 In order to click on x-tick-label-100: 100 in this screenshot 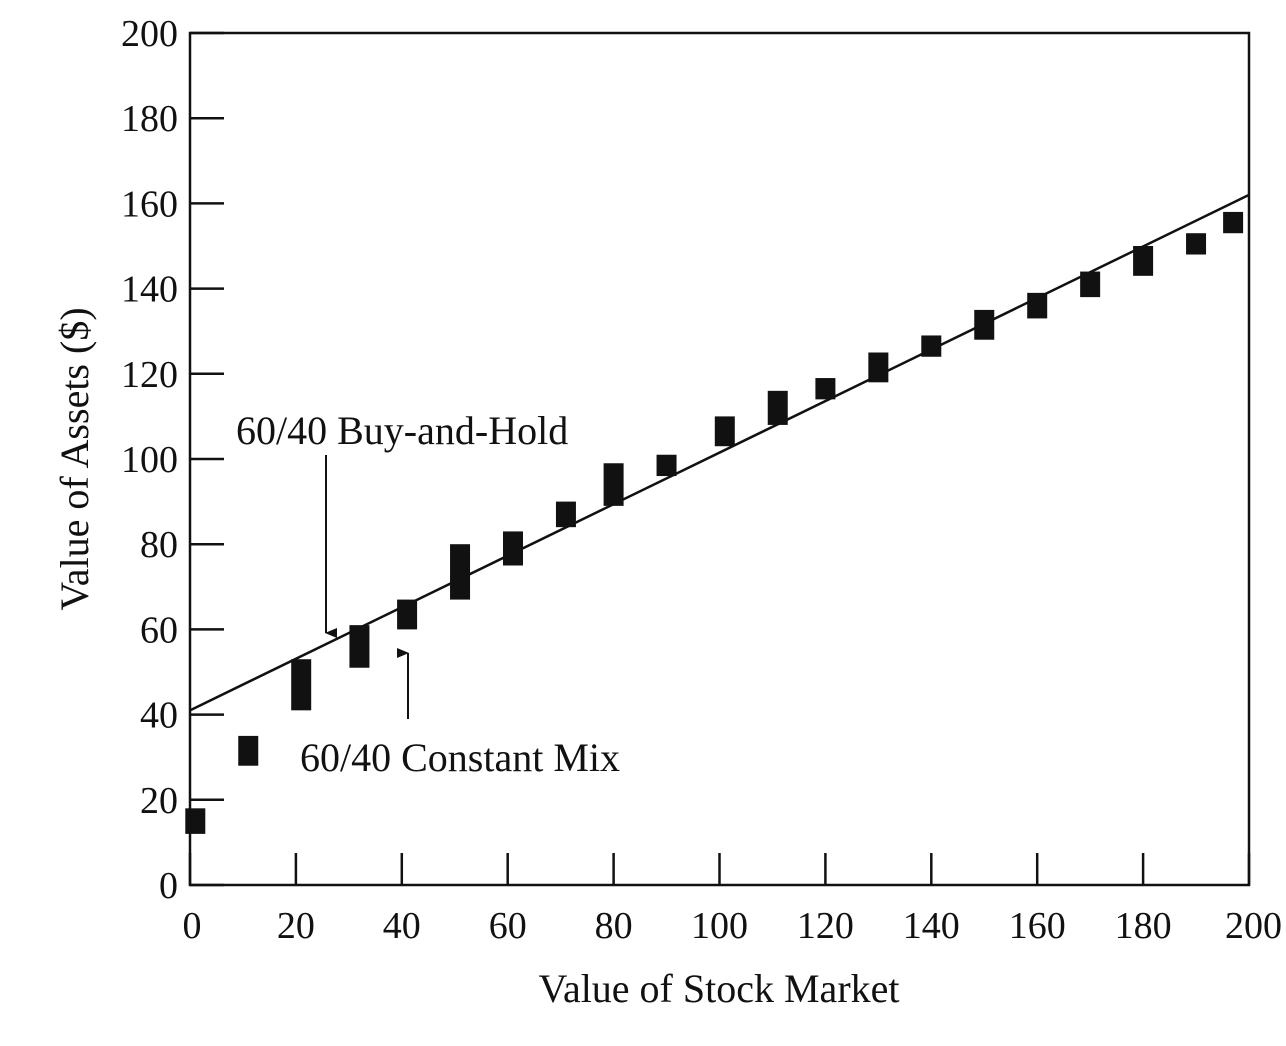, I will do `click(719, 926)`.